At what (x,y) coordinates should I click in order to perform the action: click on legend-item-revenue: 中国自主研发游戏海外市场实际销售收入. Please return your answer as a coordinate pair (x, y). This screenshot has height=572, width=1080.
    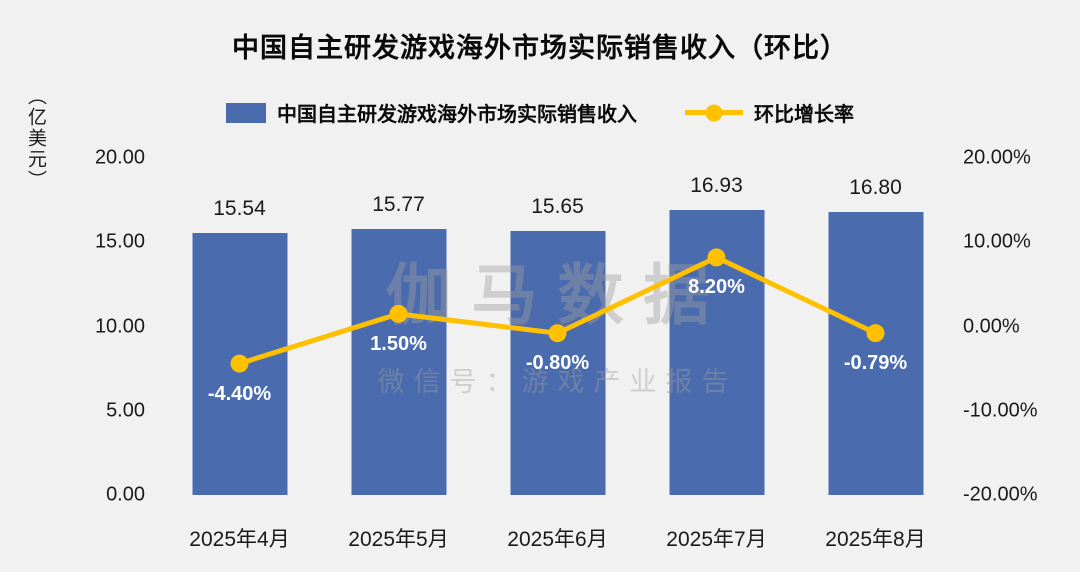
    Looking at the image, I should click on (431, 112).